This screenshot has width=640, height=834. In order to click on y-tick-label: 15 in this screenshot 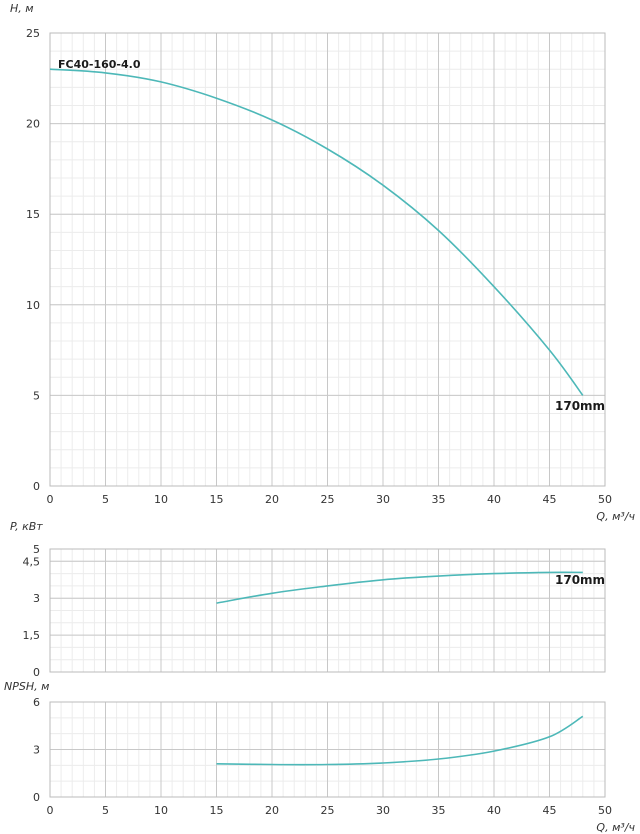, I will do `click(33, 214)`.